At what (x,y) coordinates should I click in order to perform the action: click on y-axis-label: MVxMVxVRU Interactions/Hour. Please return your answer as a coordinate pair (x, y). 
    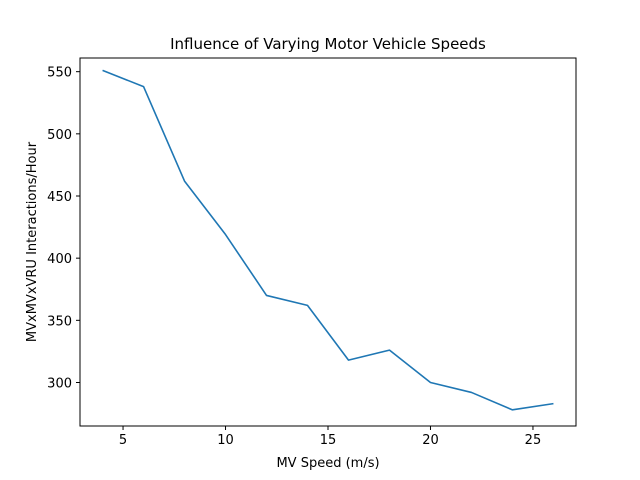
    Looking at the image, I should click on (32, 241).